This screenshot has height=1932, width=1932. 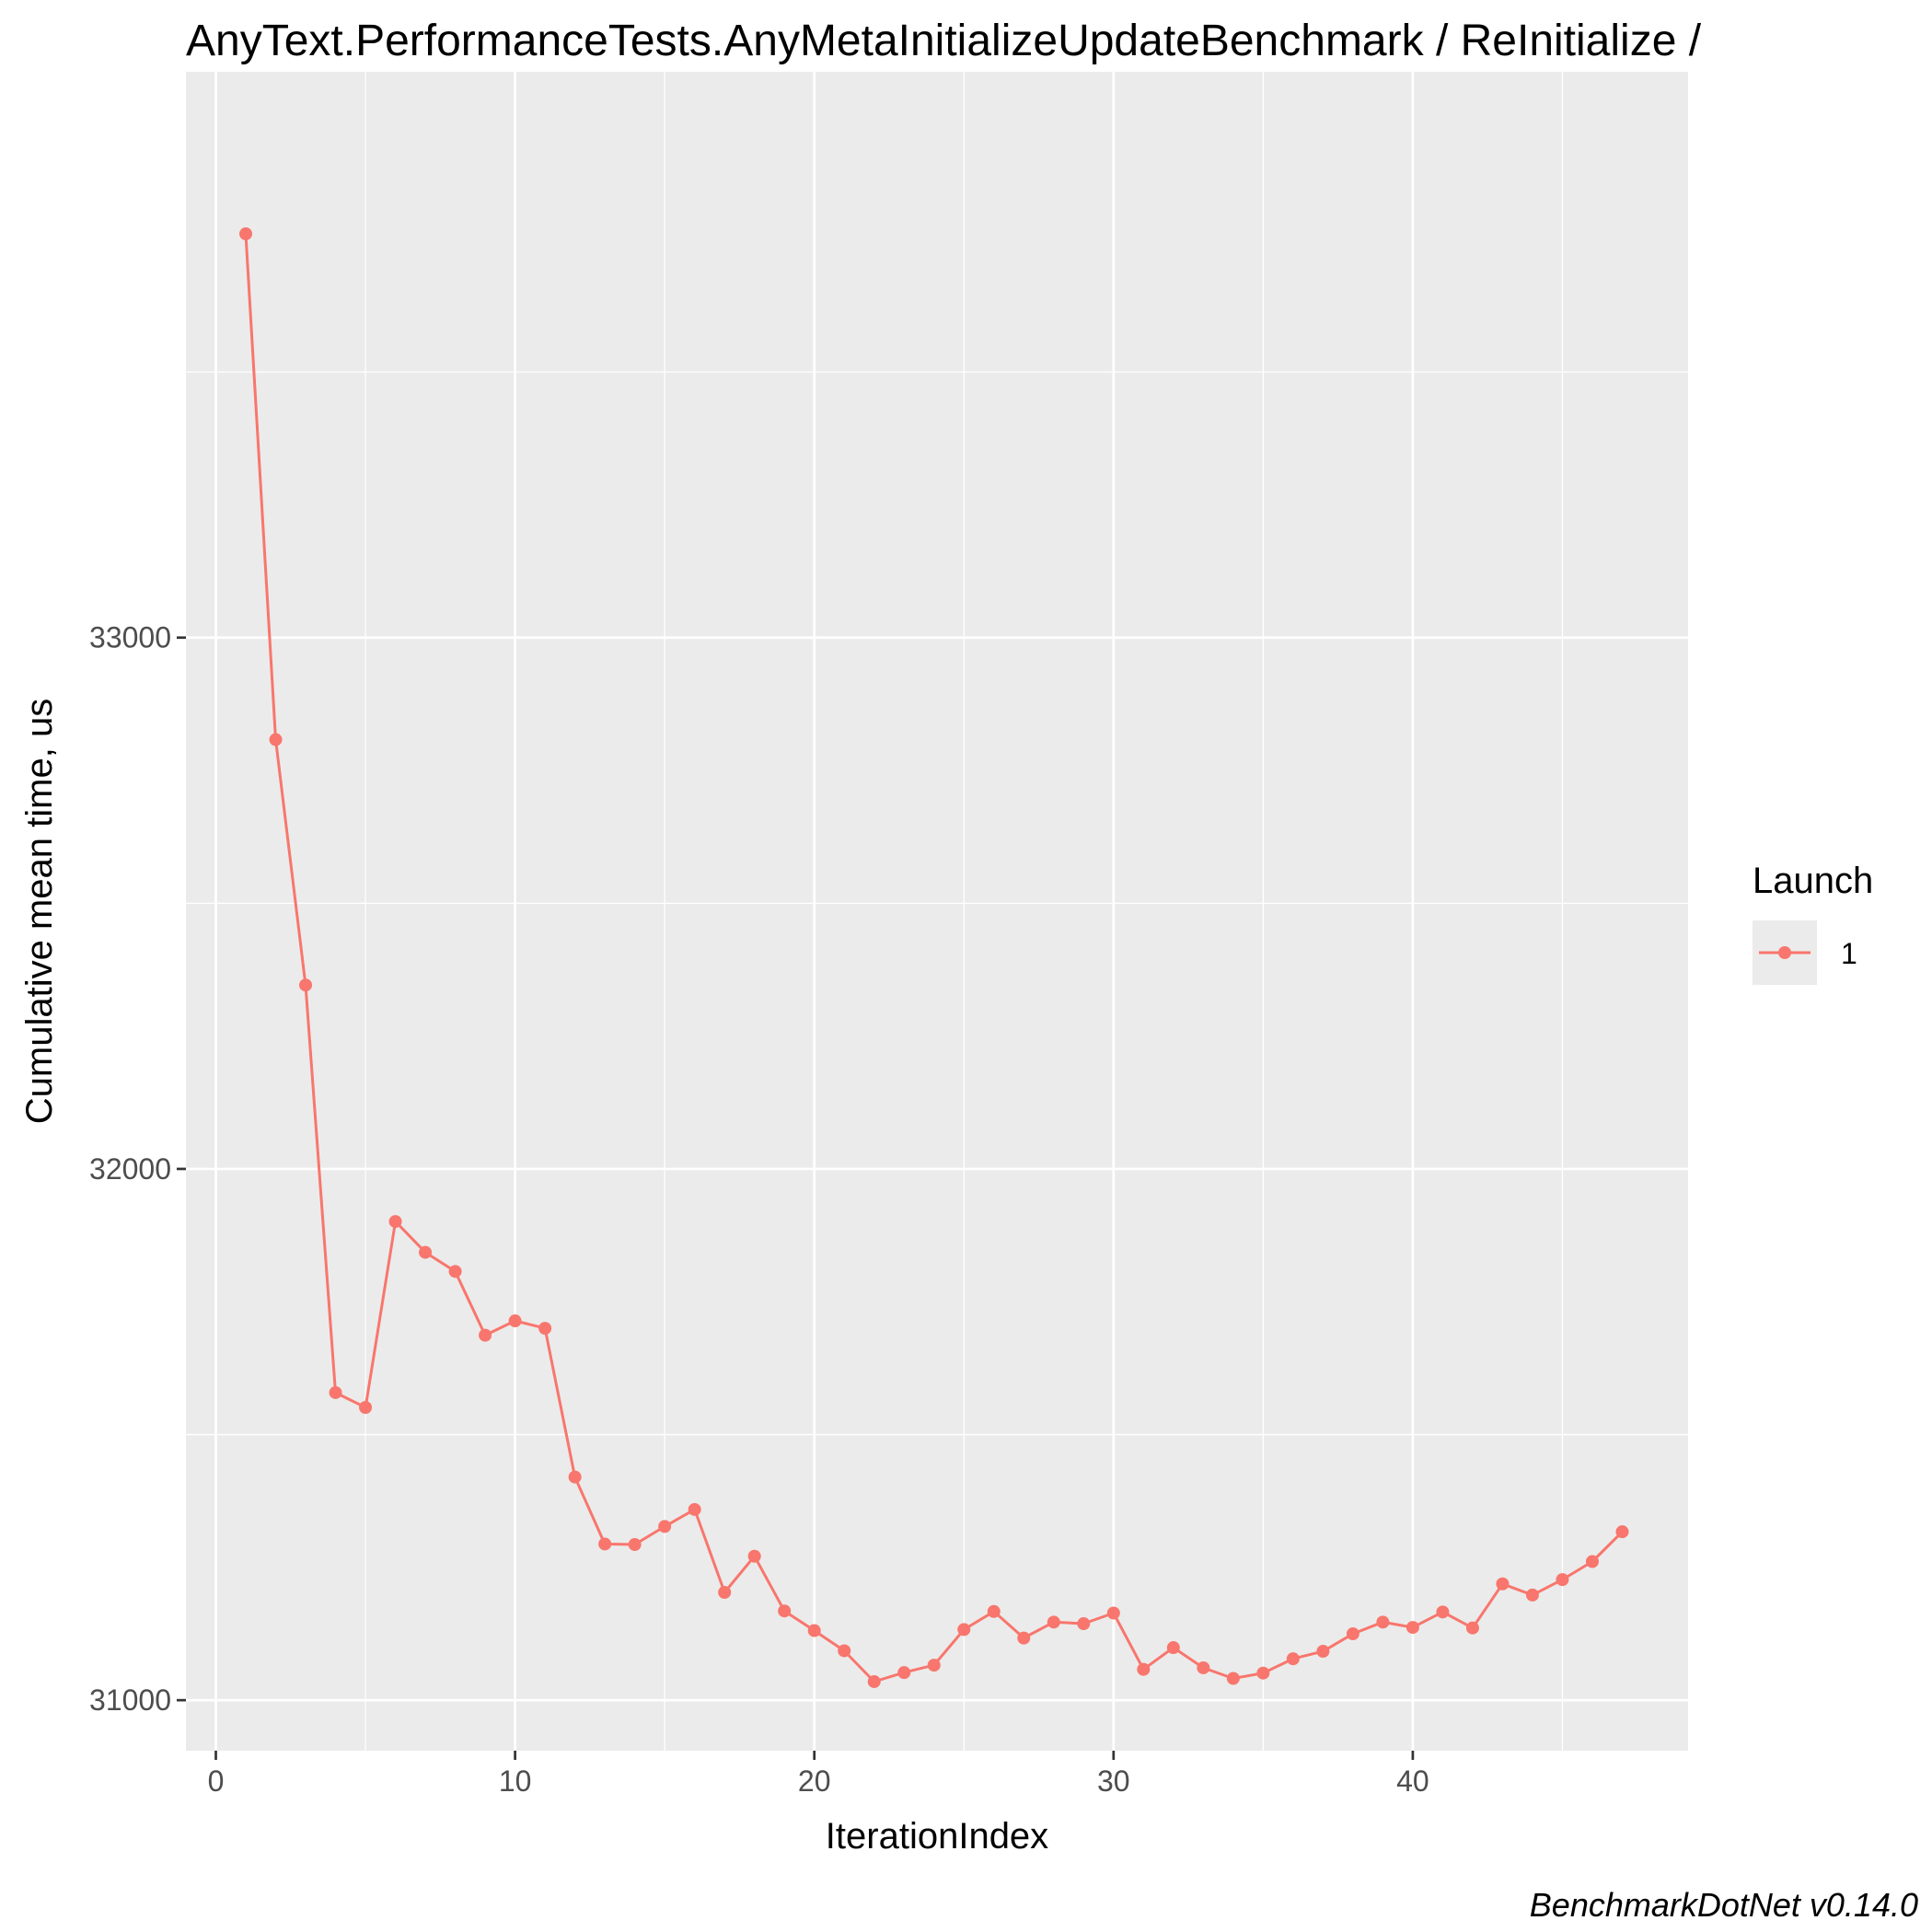 What do you see at coordinates (130, 1169) in the screenshot?
I see `y-tick-label: 32000` at bounding box center [130, 1169].